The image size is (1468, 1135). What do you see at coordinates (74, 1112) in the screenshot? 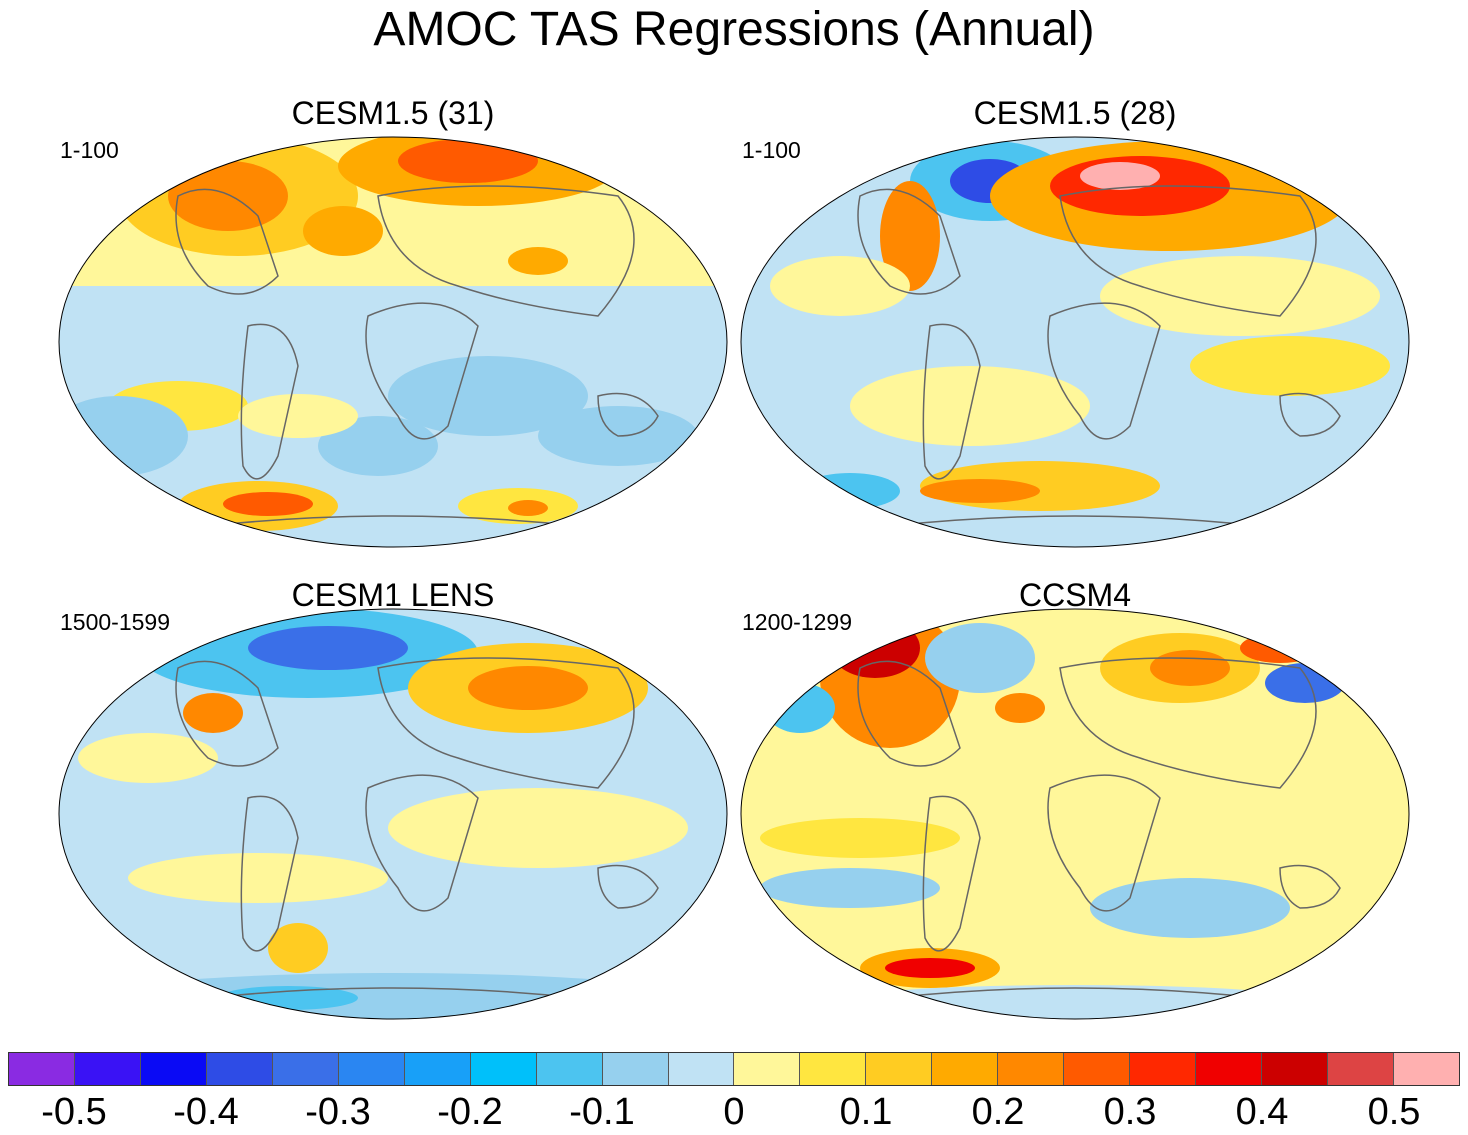
I see `colorbar-tick-label: -0.5` at bounding box center [74, 1112].